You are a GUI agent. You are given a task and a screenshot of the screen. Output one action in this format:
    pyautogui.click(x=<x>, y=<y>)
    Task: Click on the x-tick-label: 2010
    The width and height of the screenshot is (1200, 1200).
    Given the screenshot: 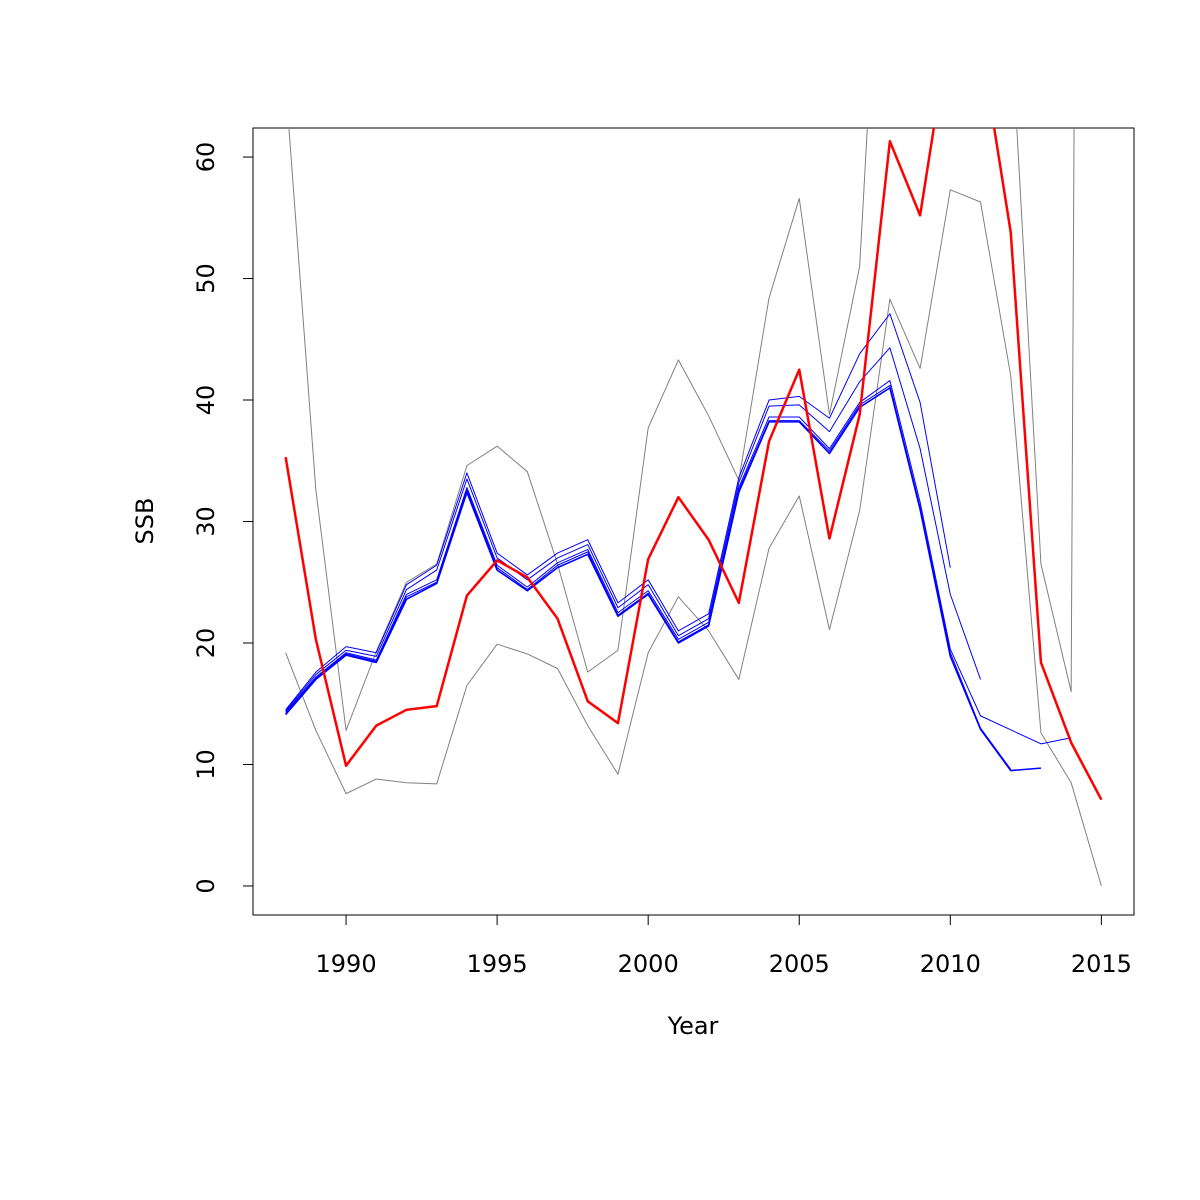 What is the action you would take?
    pyautogui.click(x=950, y=964)
    